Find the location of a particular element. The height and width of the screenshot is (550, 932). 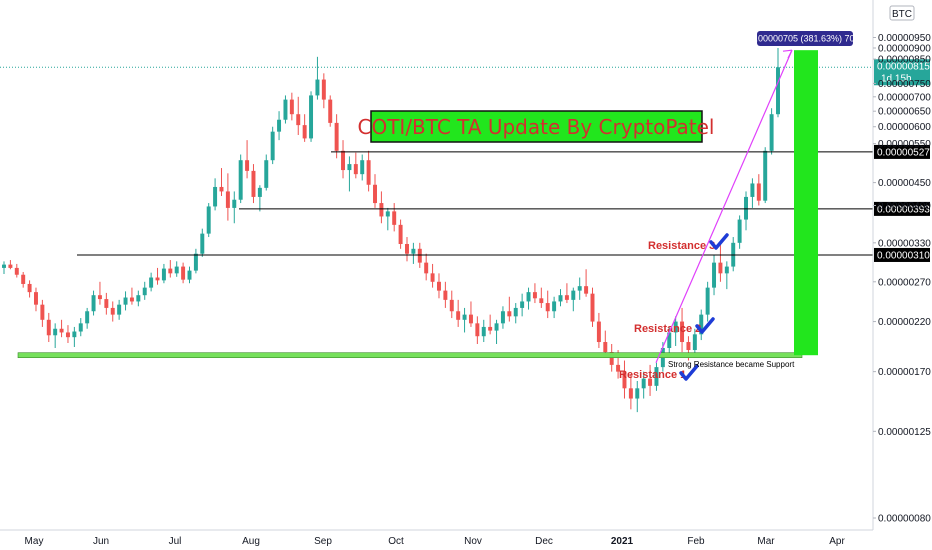

x-tick-label: Apr is located at coordinates (837, 541).